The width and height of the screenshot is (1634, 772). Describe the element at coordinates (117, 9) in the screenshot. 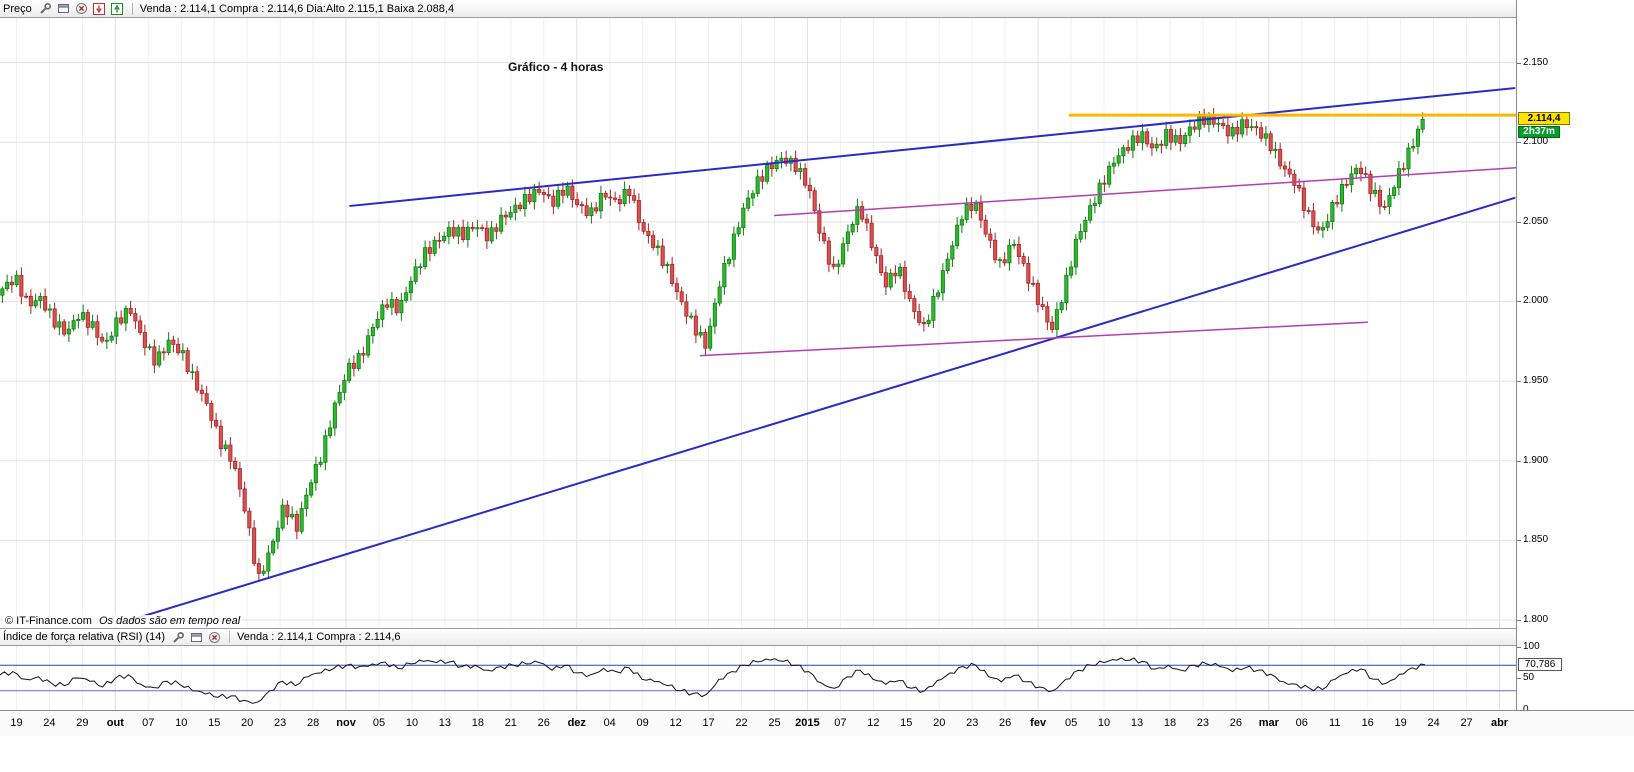

I see `buy-arrow-icon` at that location.